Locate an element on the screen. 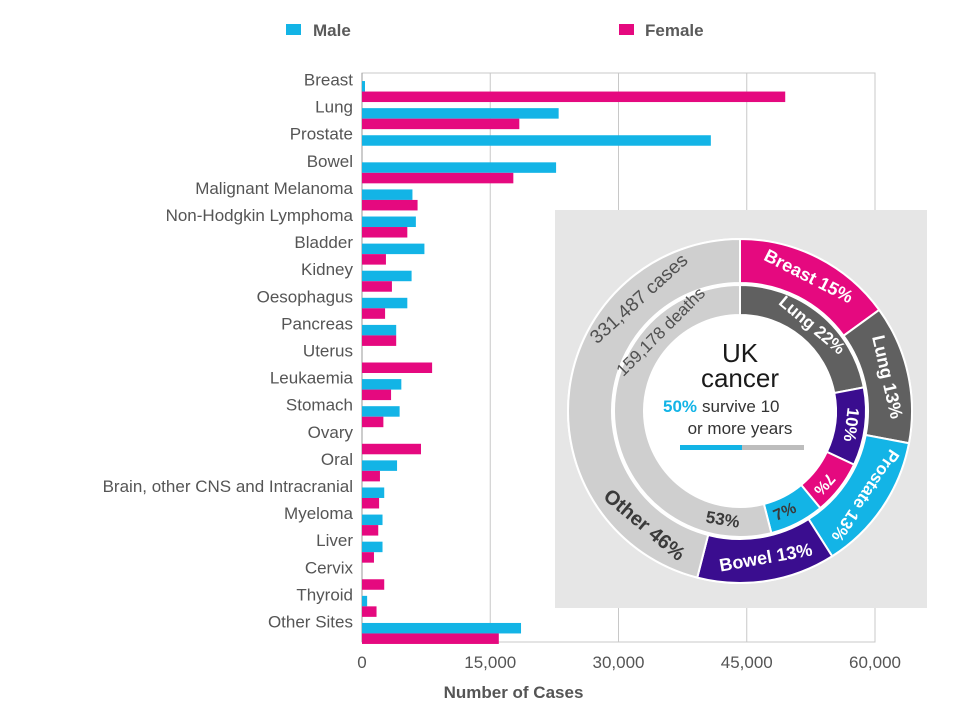 The height and width of the screenshot is (720, 960). x-tick-label: 30,000 is located at coordinates (619, 662).